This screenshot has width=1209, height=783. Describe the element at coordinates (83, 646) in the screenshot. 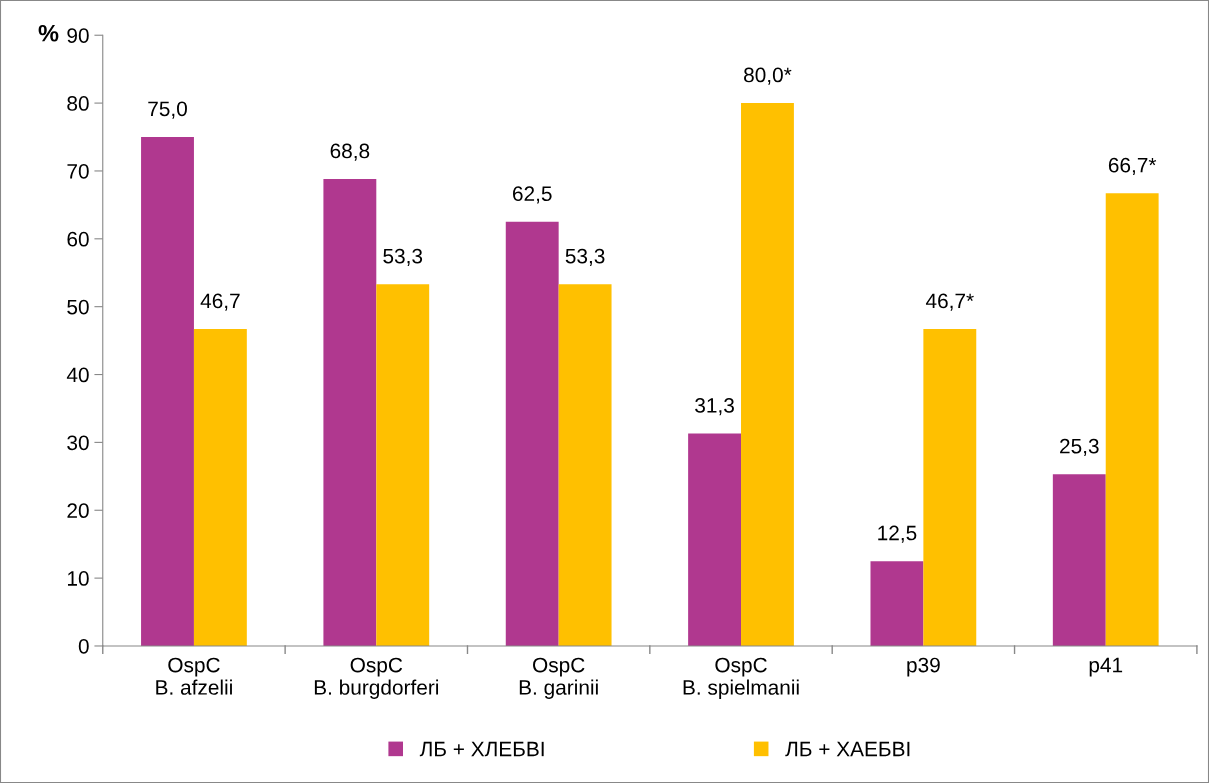

I see `y-tick-label: 0` at that location.